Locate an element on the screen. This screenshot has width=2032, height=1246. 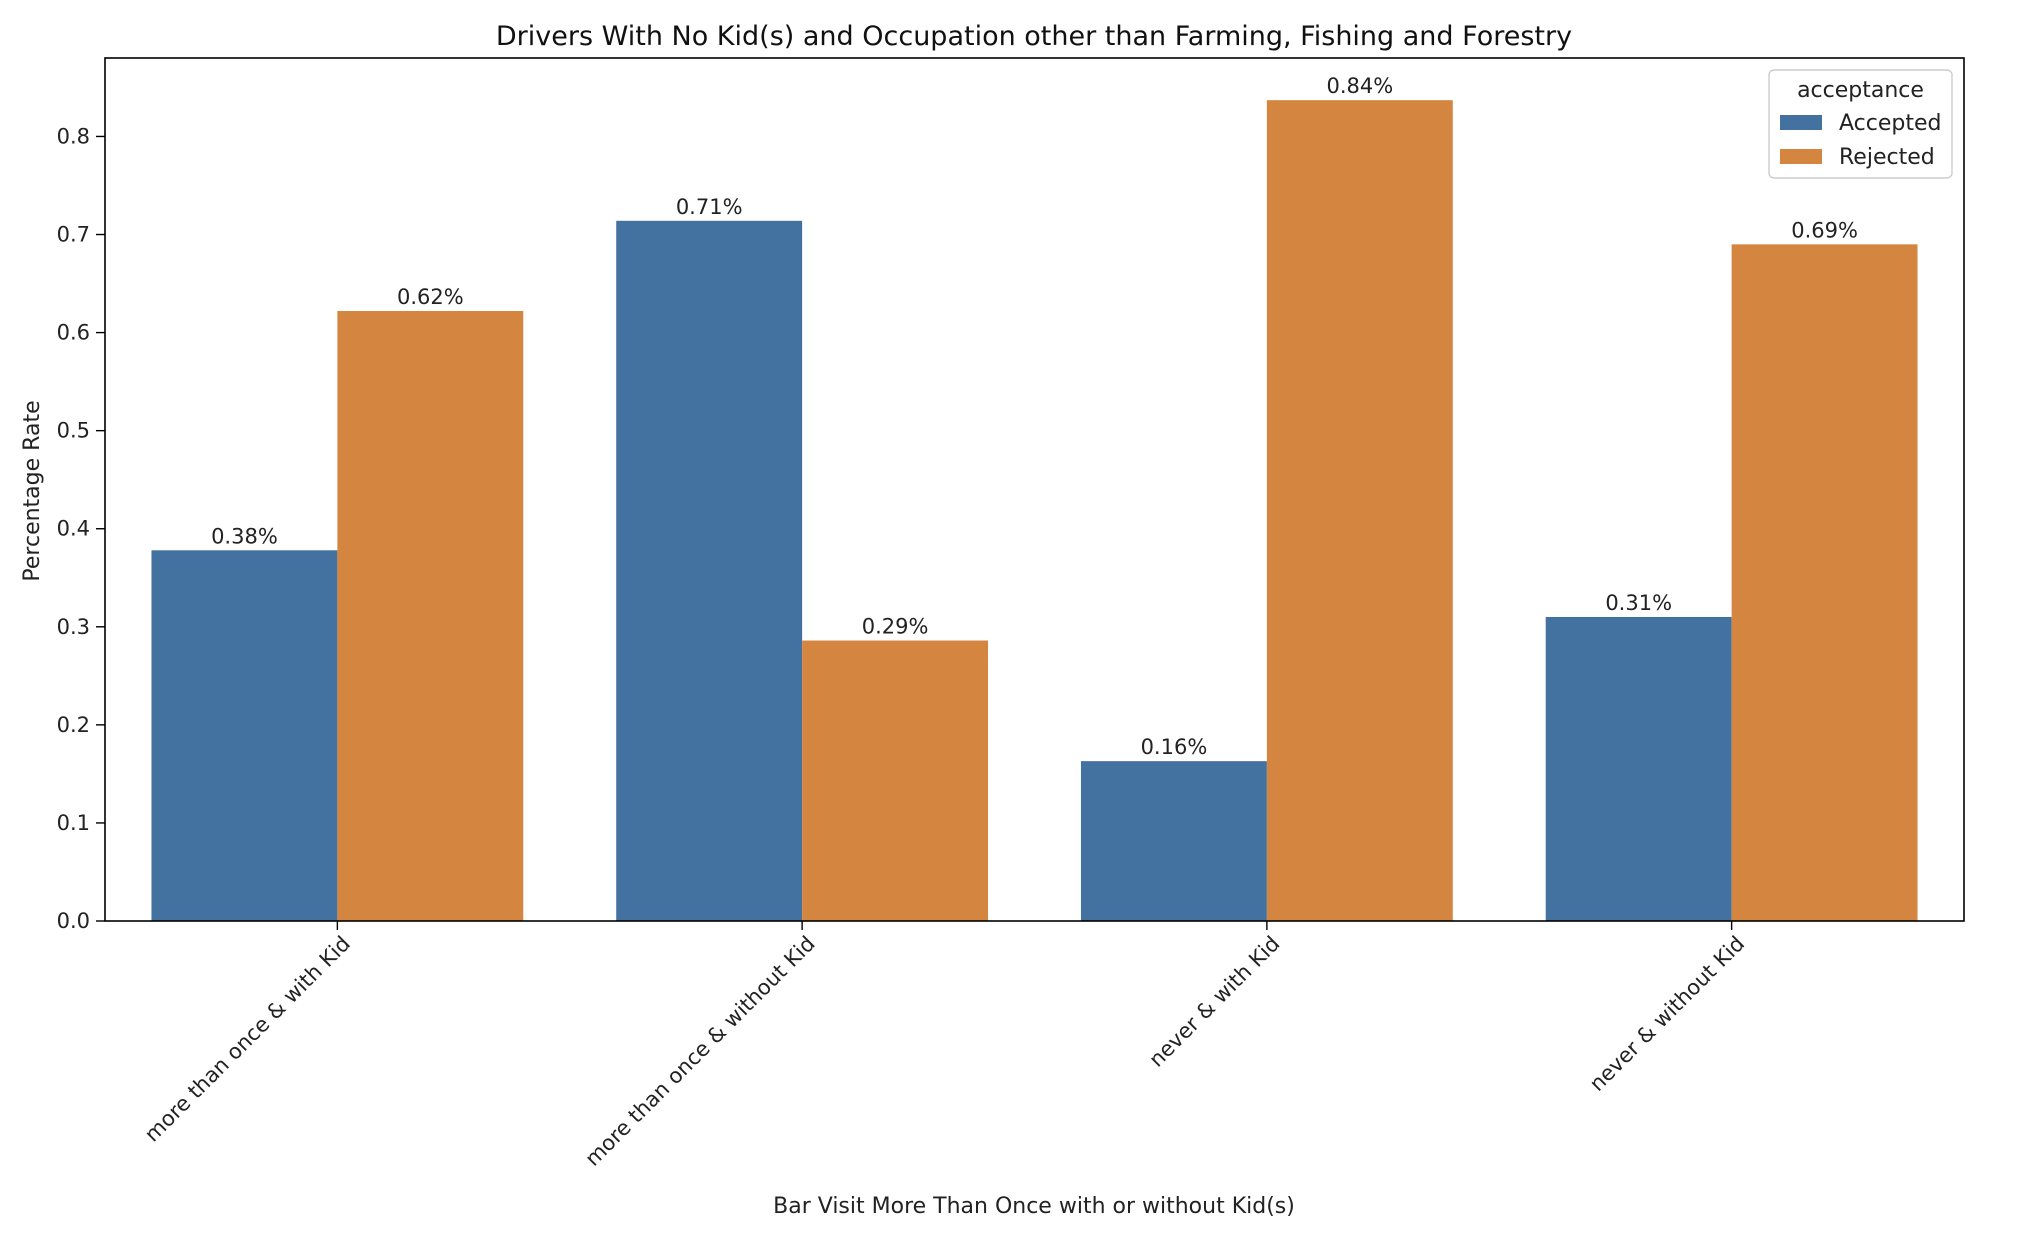
legend-title: acceptance is located at coordinates (1860, 90).